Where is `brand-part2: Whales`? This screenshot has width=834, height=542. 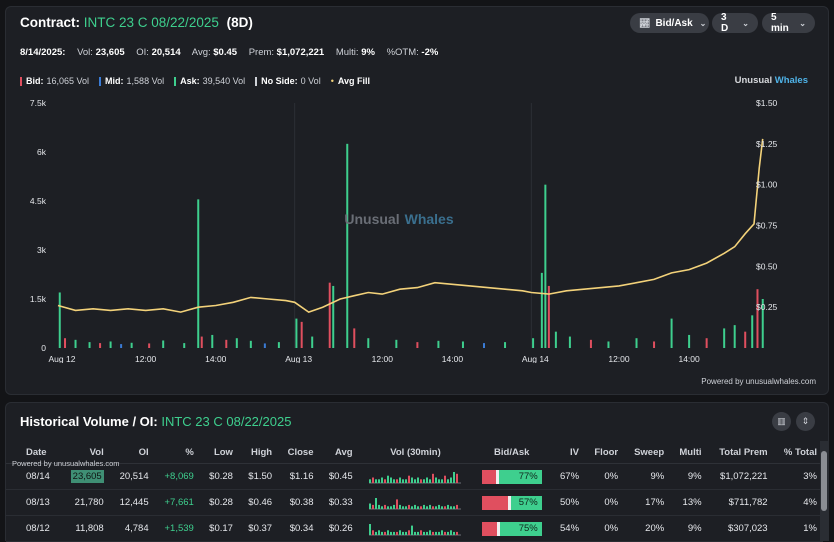
brand-part2: Whales is located at coordinates (791, 80).